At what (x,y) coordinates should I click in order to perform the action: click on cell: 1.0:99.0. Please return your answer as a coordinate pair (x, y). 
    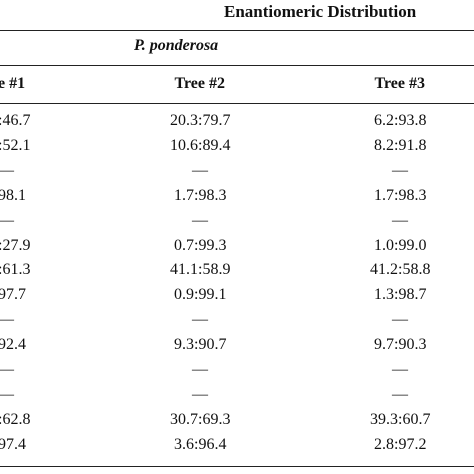
    Looking at the image, I should click on (400, 245).